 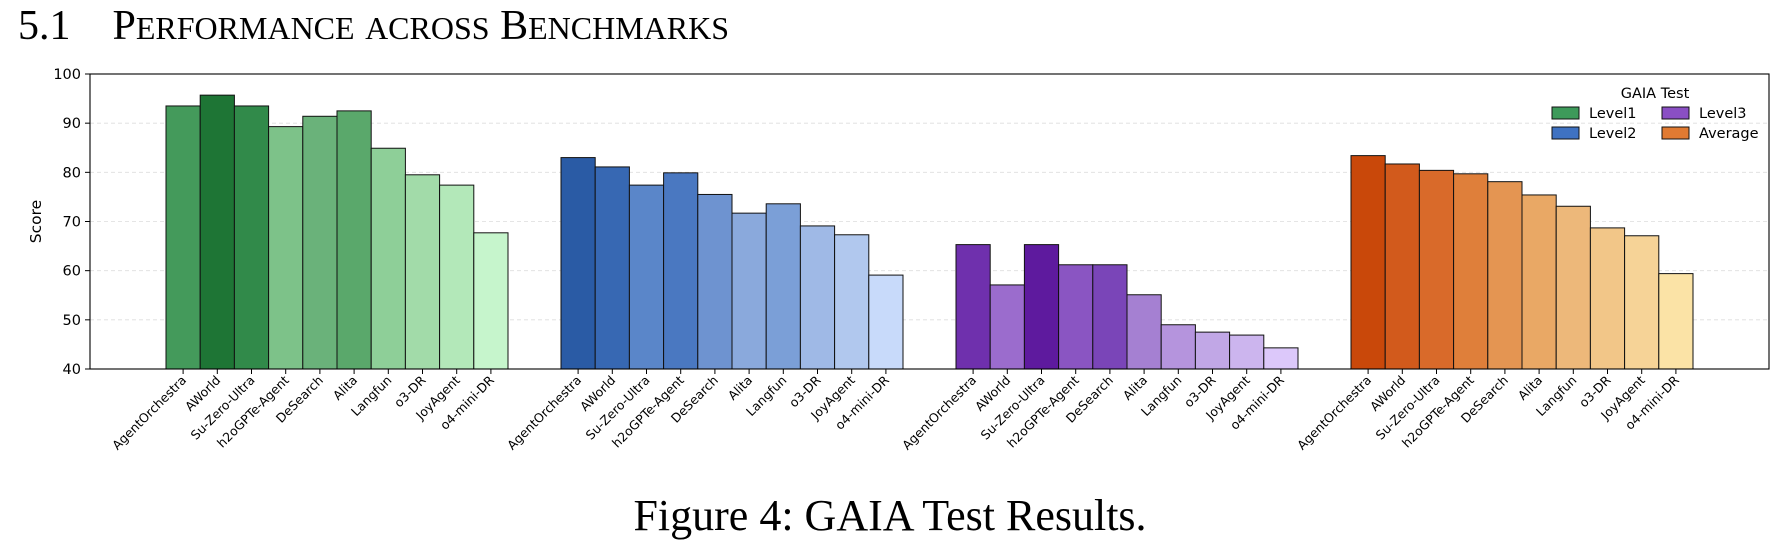 What do you see at coordinates (1281, 358) in the screenshot?
I see `bar-level3-o4-mini-dr` at bounding box center [1281, 358].